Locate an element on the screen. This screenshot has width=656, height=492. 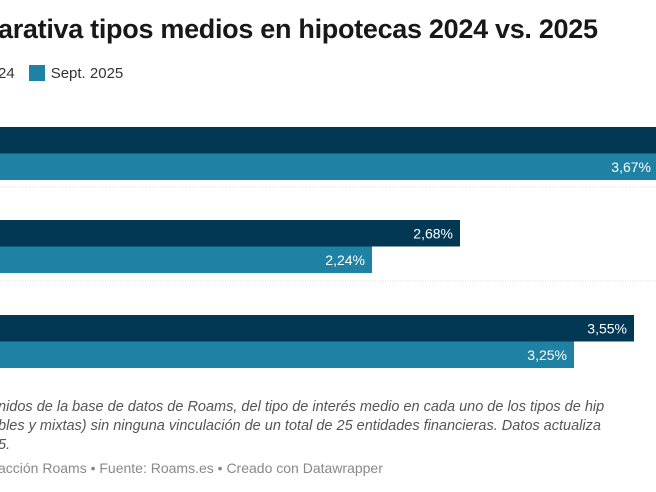
legend-item-sept-2025: Sept. 2025 is located at coordinates (76, 73).